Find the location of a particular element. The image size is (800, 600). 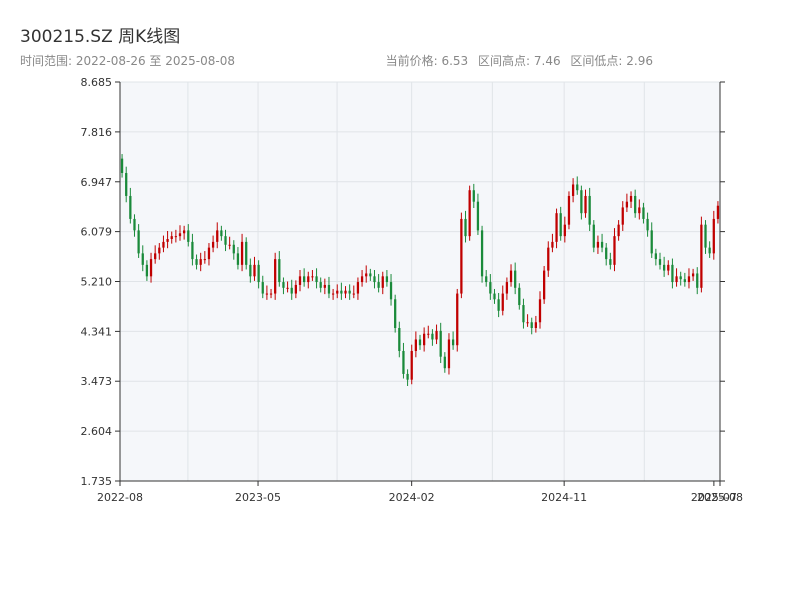

y-tick-label: 1.735 is located at coordinates (97, 481).